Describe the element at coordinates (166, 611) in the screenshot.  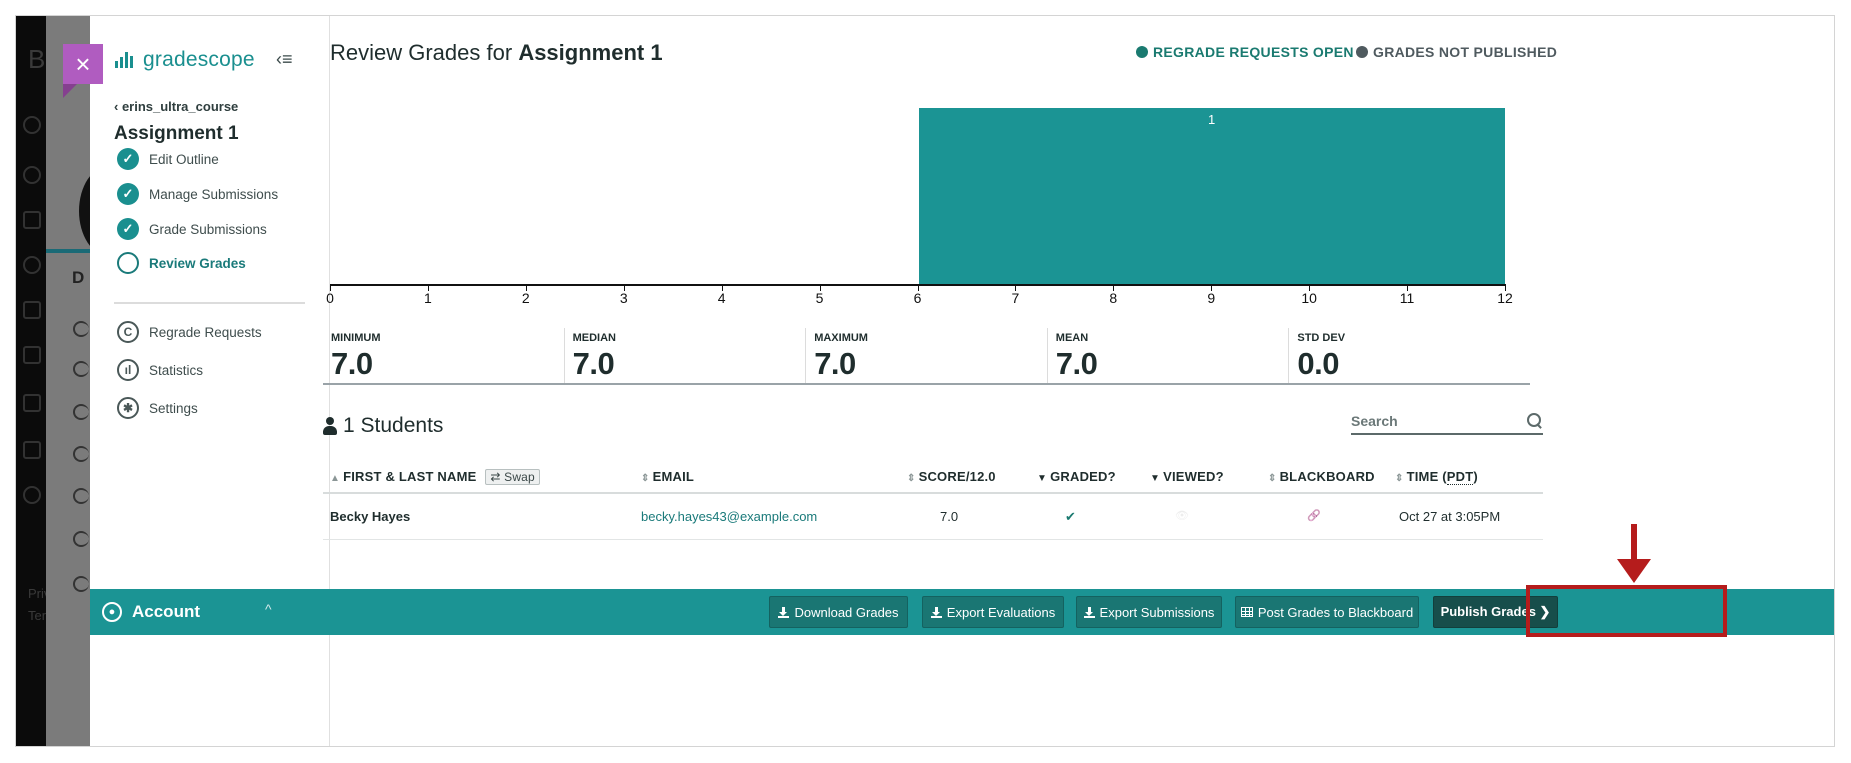
I see `account-label: Account` at that location.